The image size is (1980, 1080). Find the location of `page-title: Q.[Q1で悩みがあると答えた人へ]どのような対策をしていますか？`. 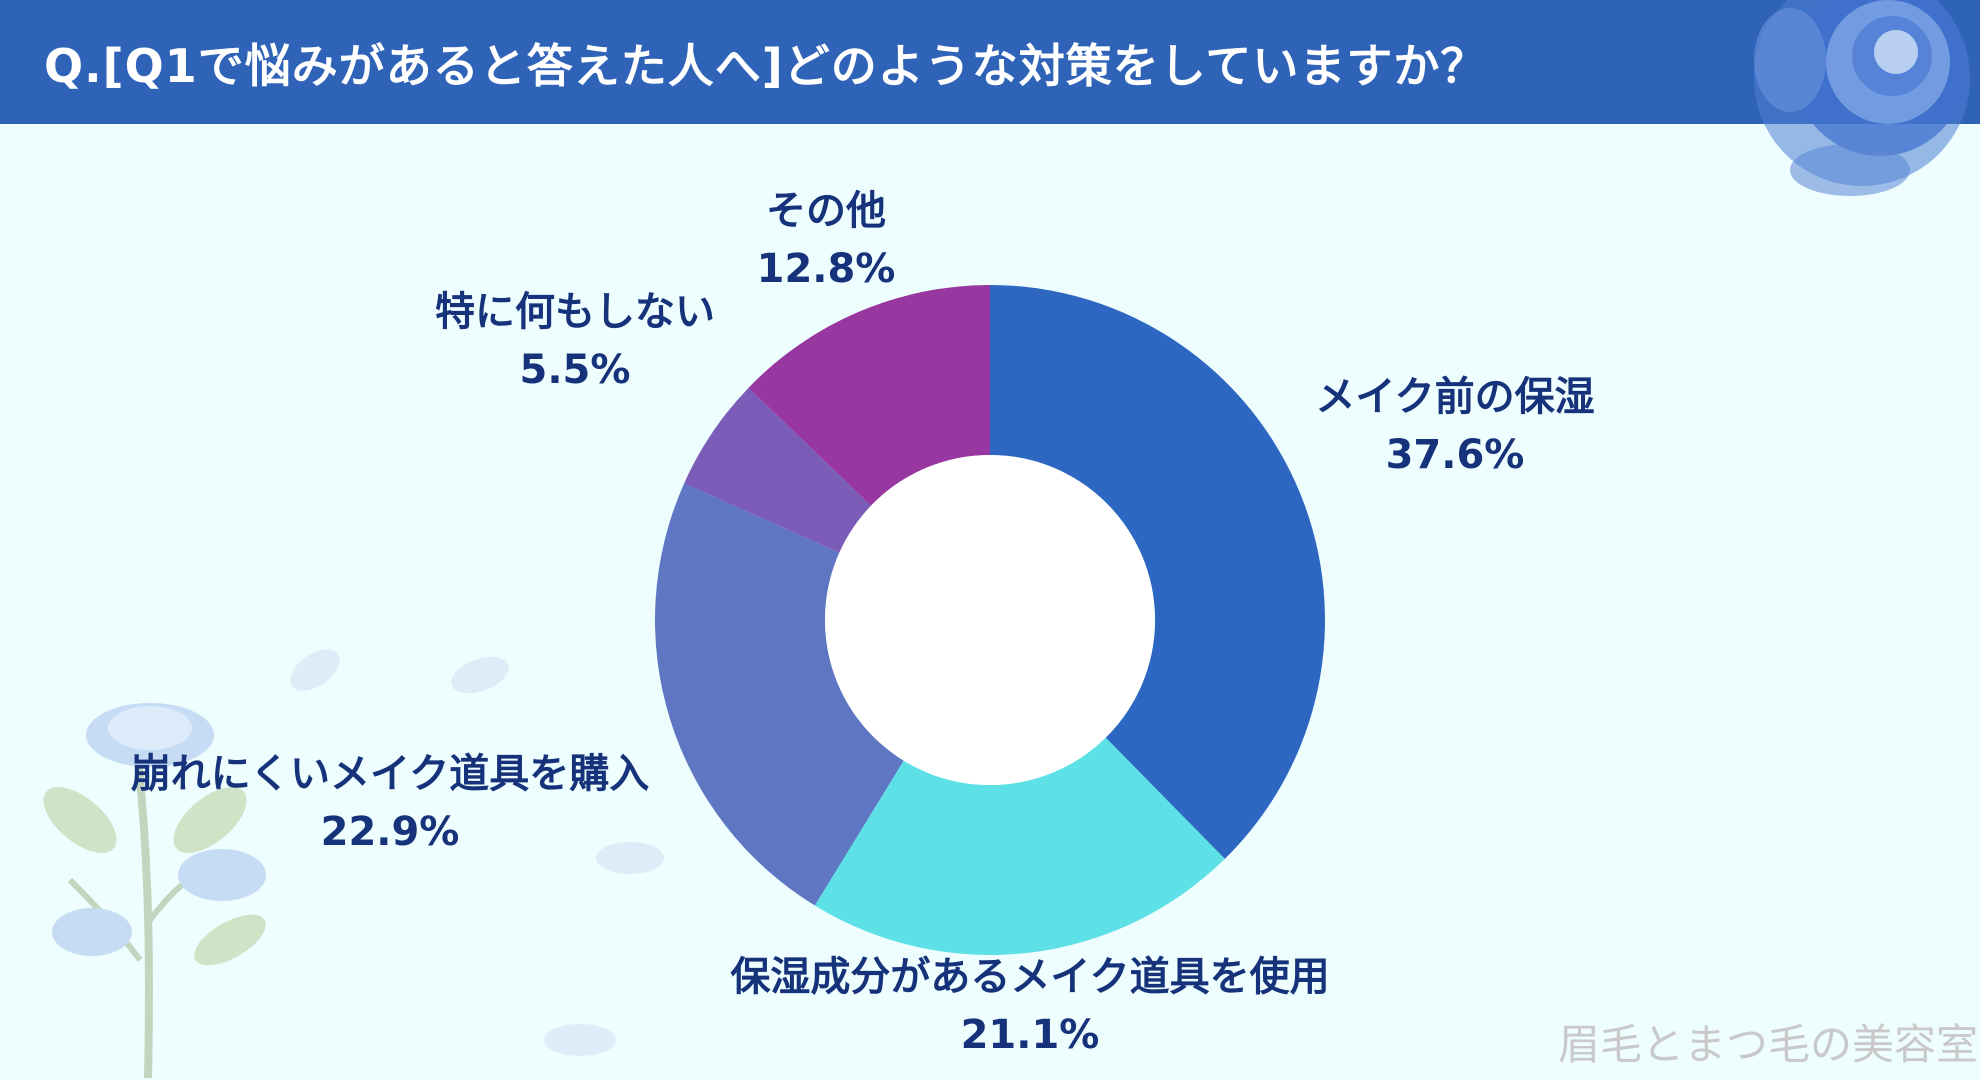

page-title: Q.[Q1で悩みがあると答えた人へ]どのような対策をしていますか？ is located at coordinates (766, 66).